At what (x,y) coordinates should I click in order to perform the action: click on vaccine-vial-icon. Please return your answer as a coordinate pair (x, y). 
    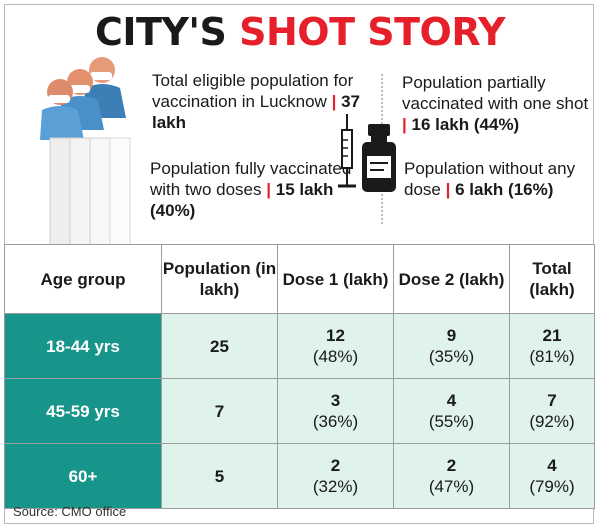
    Looking at the image, I should click on (379, 158).